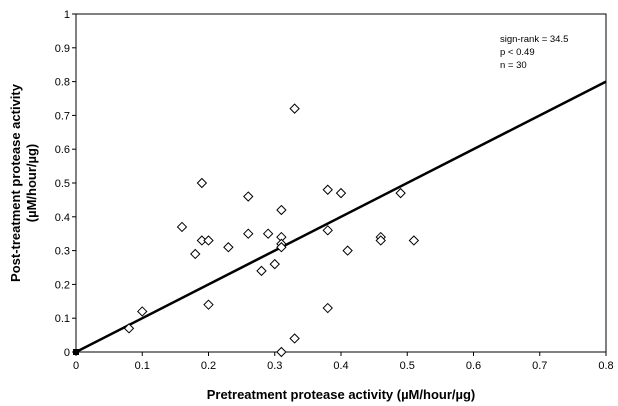 The width and height of the screenshot is (618, 406). Describe the element at coordinates (274, 366) in the screenshot. I see `x-tick-label: 0.3` at that location.